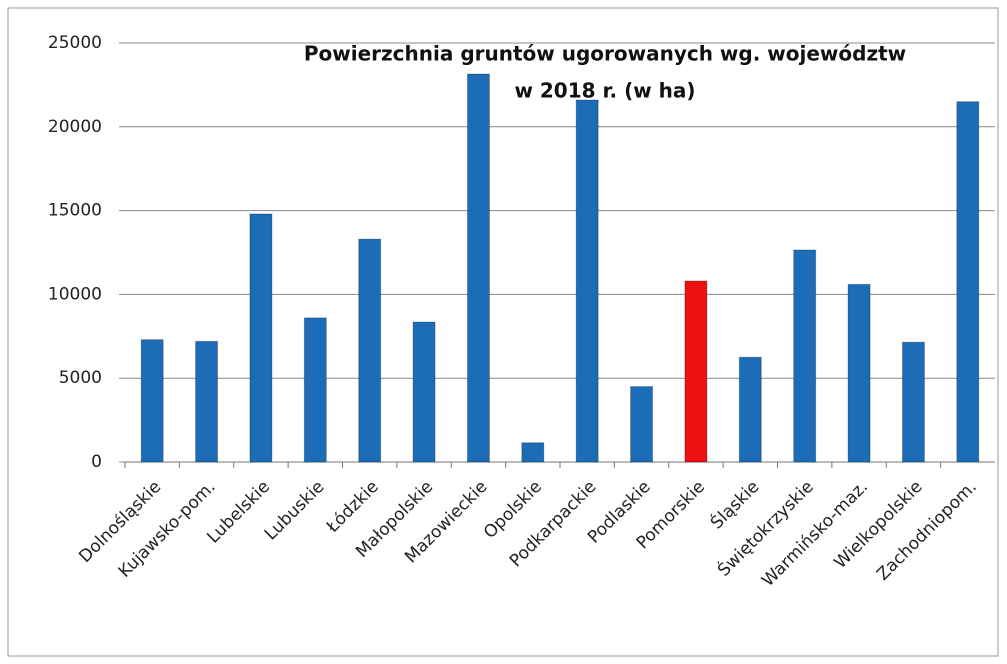  I want to click on y-tick-label: 0, so click(96, 462).